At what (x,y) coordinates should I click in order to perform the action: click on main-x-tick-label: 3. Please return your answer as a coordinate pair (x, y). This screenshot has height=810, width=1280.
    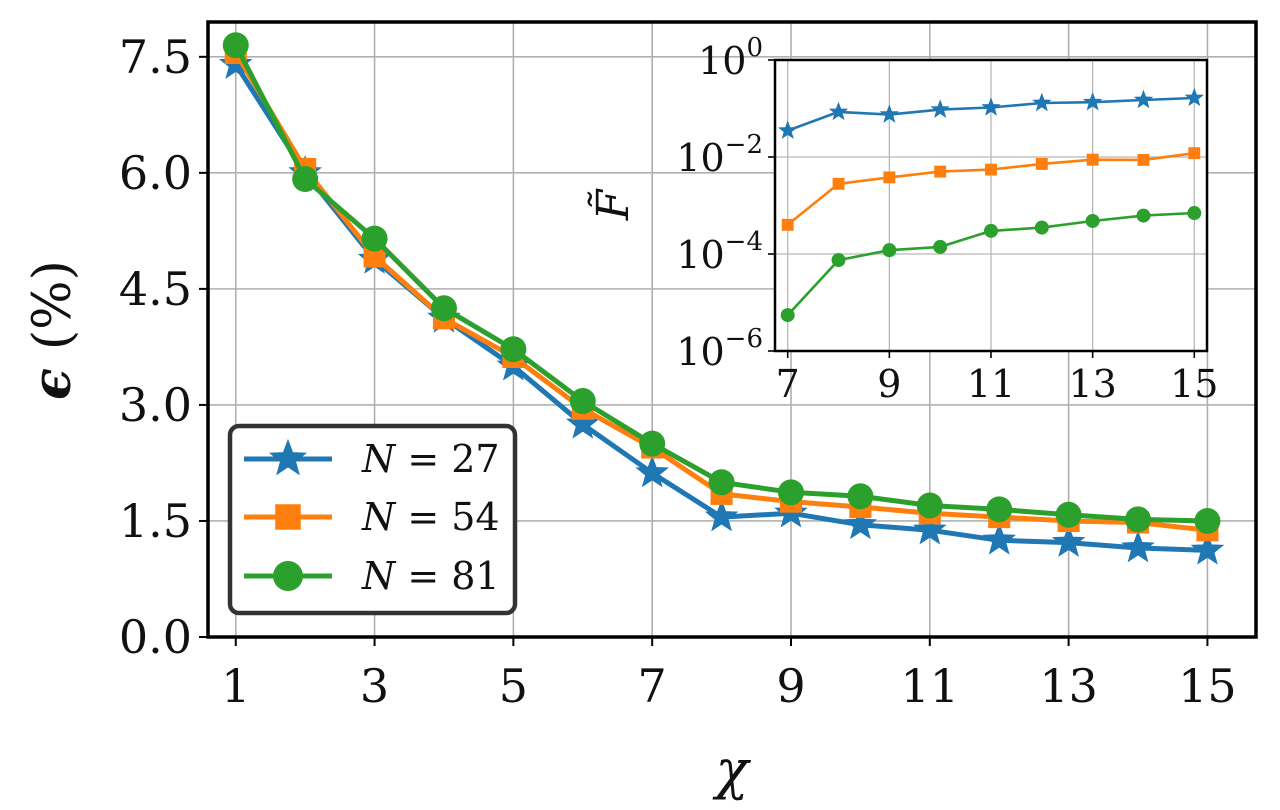
    Looking at the image, I should click on (374, 686).